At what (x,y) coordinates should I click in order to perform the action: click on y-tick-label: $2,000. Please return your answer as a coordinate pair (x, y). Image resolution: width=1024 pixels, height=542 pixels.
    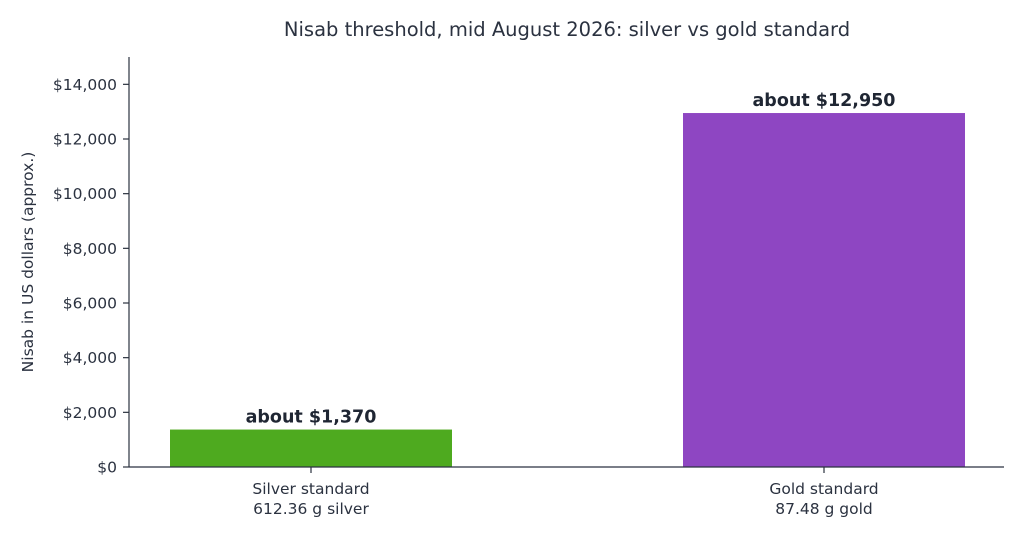
    Looking at the image, I should click on (90, 413).